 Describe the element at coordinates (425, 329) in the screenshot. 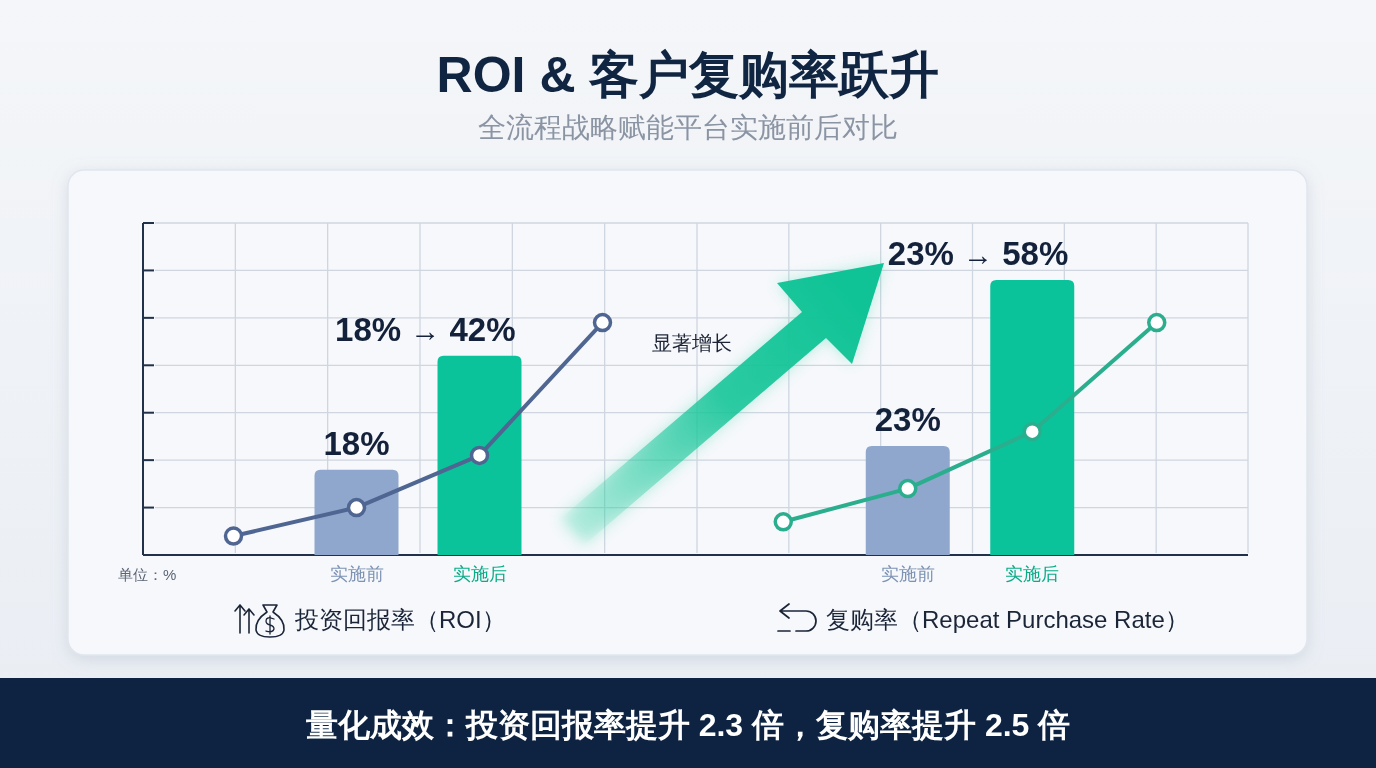

I see `annotation: 18% → 42%` at that location.